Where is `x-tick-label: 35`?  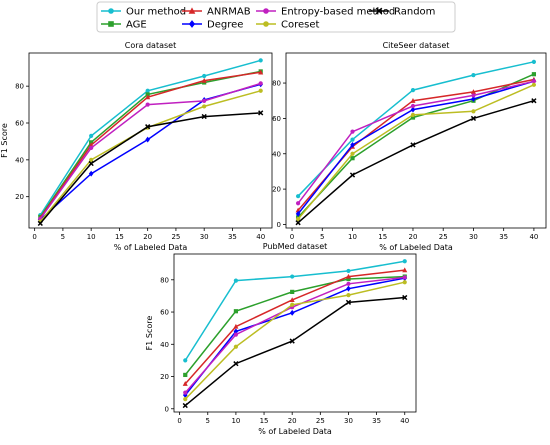 x-tick-label: 35 is located at coordinates (503, 237).